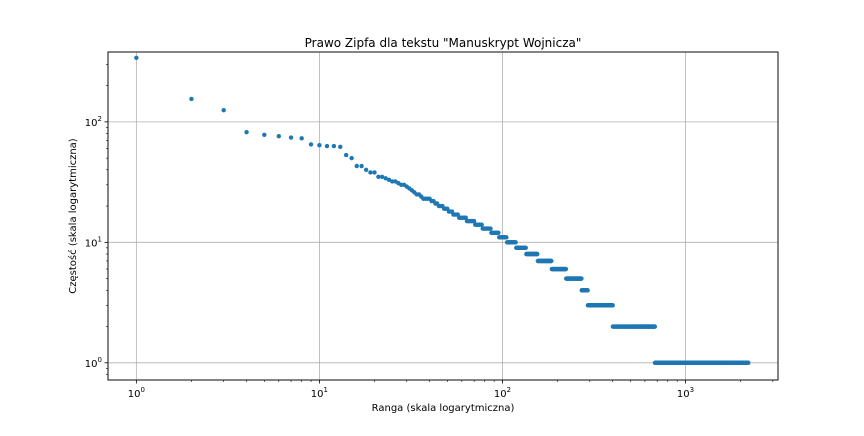 The height and width of the screenshot is (436, 864). Describe the element at coordinates (319, 393) in the screenshot. I see `x-tick-label: 10¹` at that location.